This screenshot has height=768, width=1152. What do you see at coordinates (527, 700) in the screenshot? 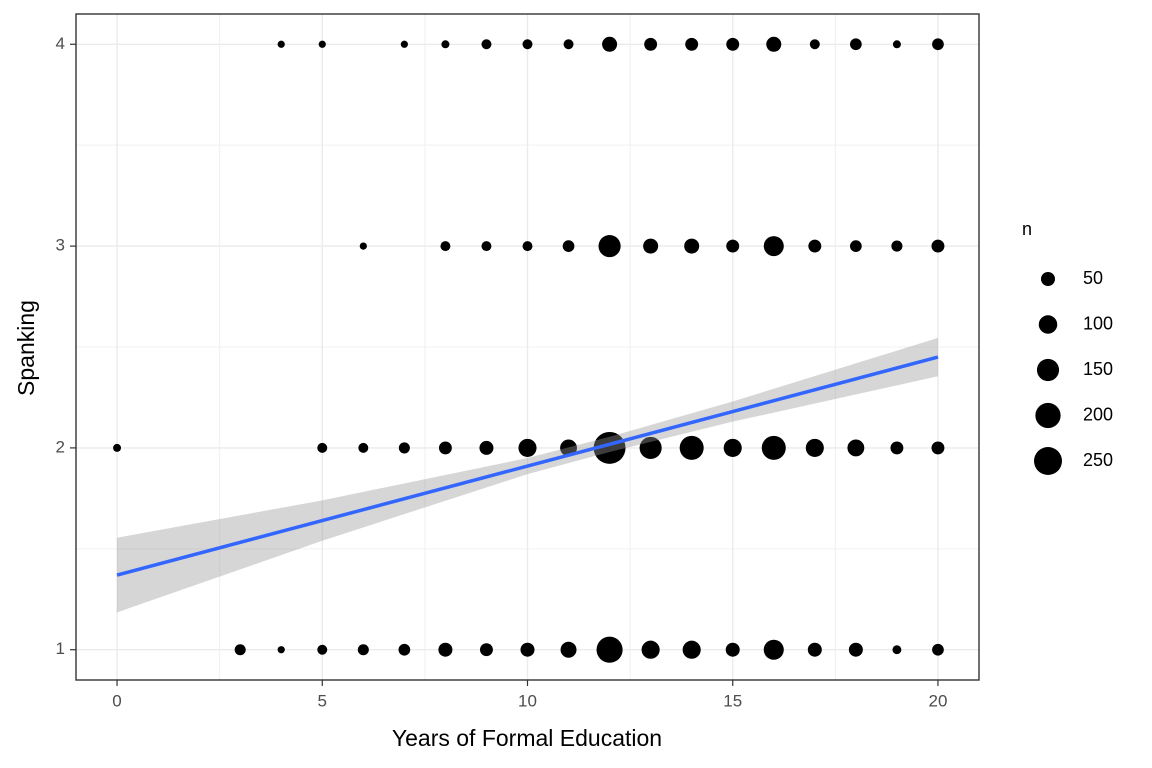
I see `x-tick-label: 10` at bounding box center [527, 700].